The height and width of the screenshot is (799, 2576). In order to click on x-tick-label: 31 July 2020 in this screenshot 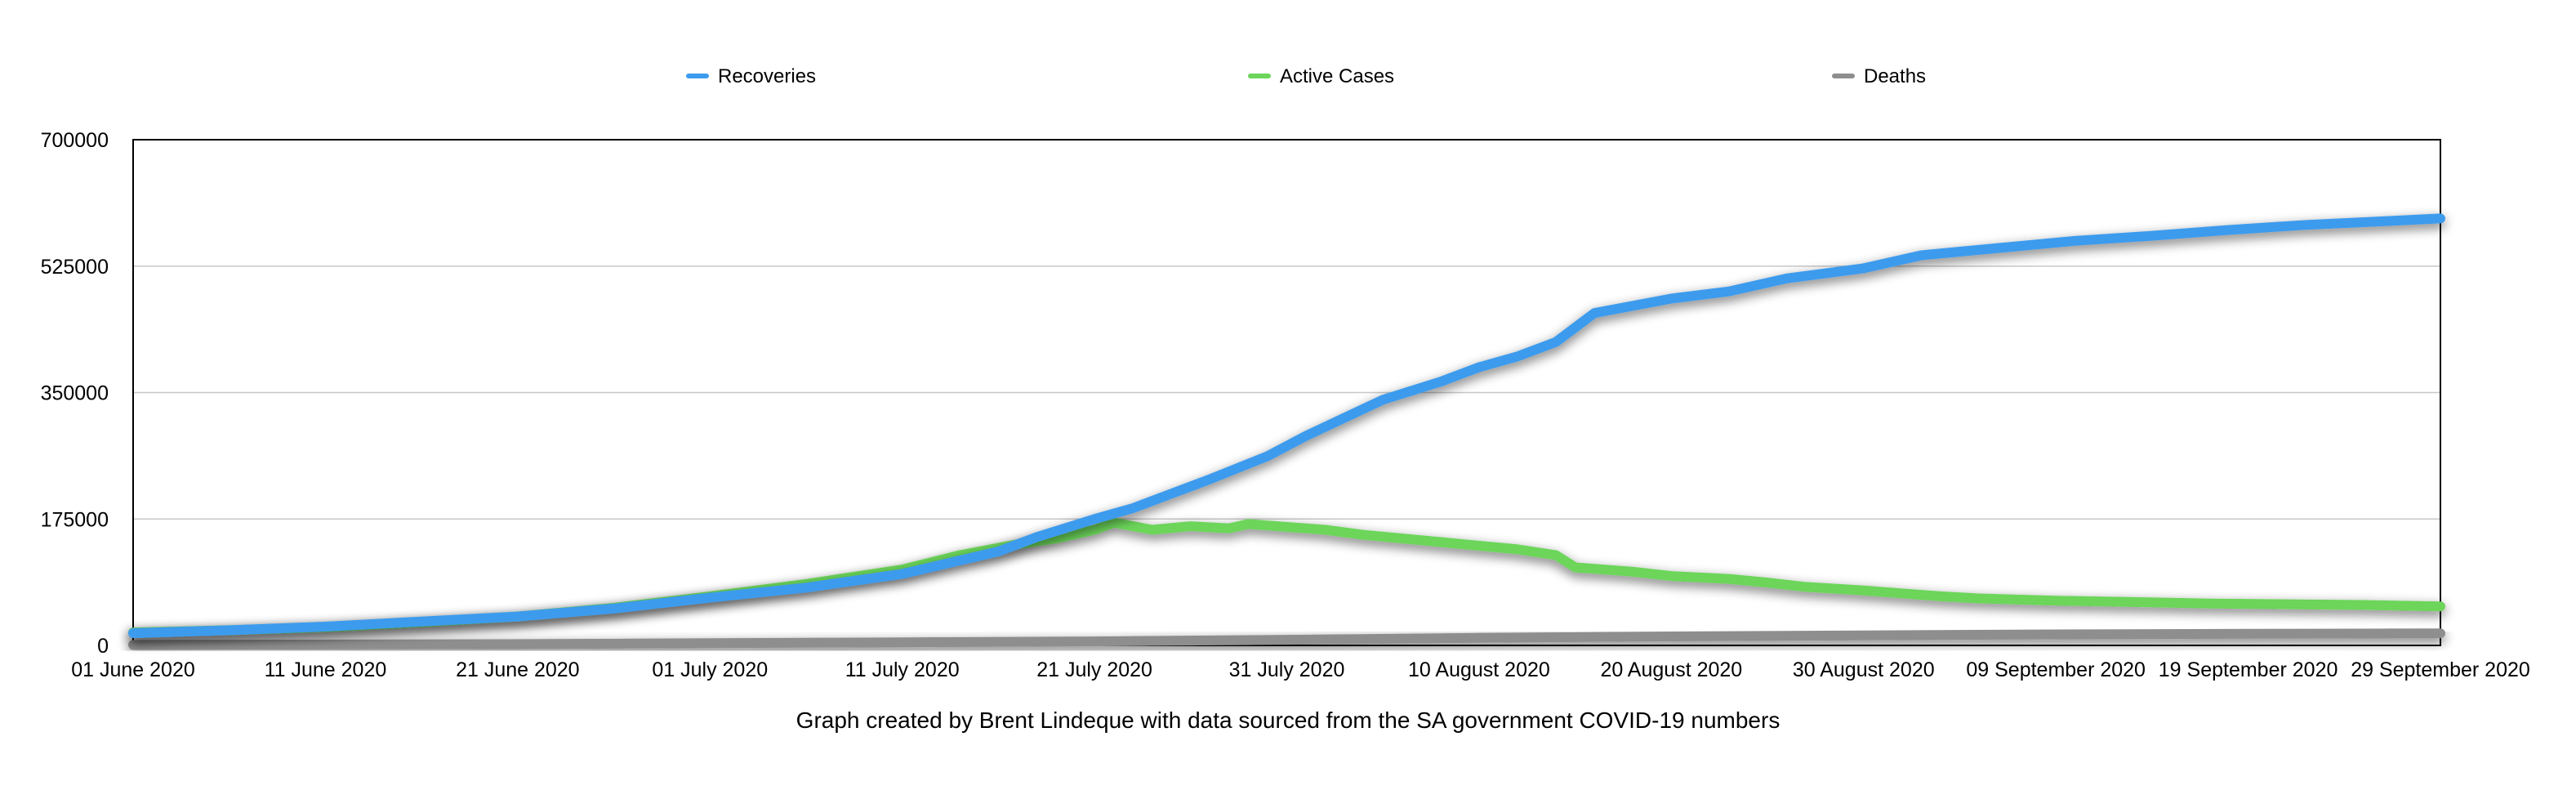, I will do `click(1287, 669)`.